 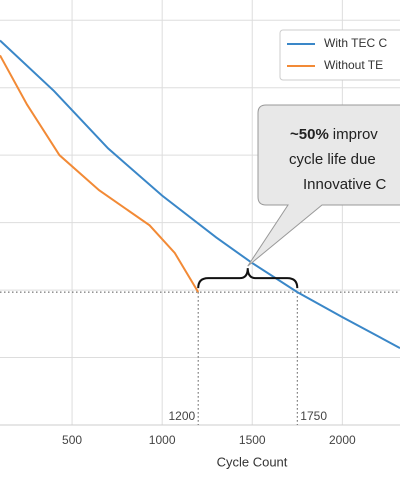 What do you see at coordinates (353, 65) in the screenshot?
I see `legend-label: Without TE` at bounding box center [353, 65].